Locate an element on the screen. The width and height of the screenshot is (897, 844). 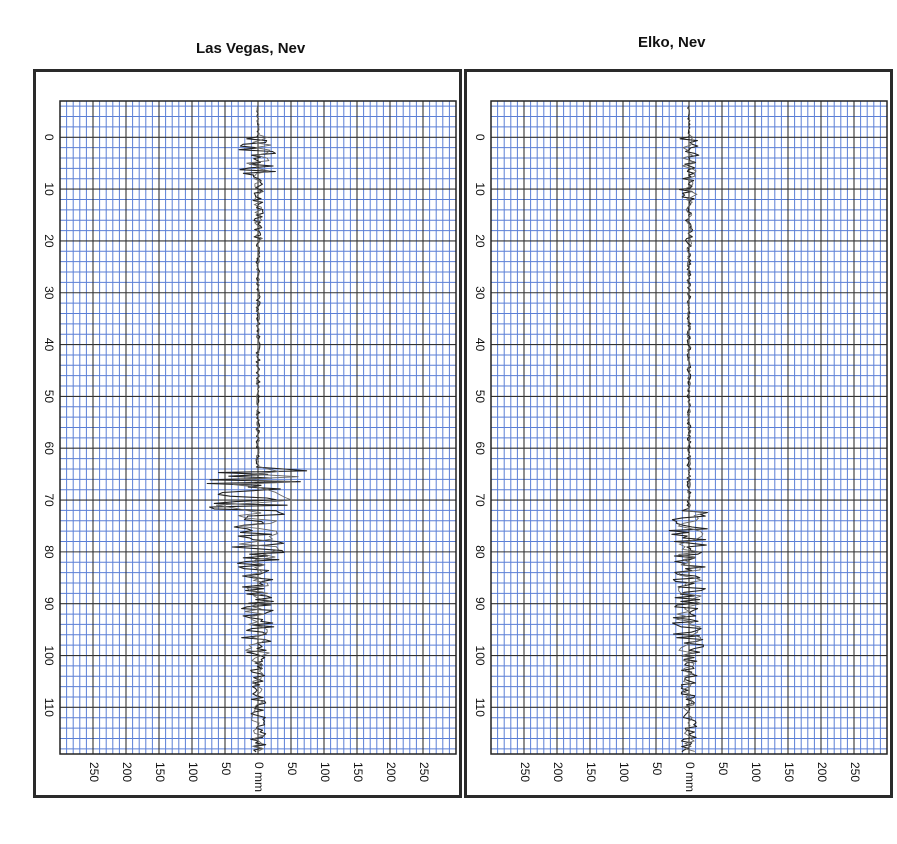
seismic-trace is located at coordinates (257, 429).